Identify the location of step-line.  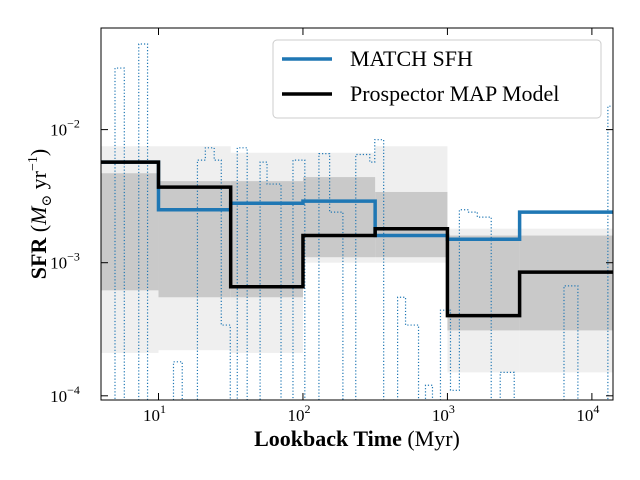
(357, 201).